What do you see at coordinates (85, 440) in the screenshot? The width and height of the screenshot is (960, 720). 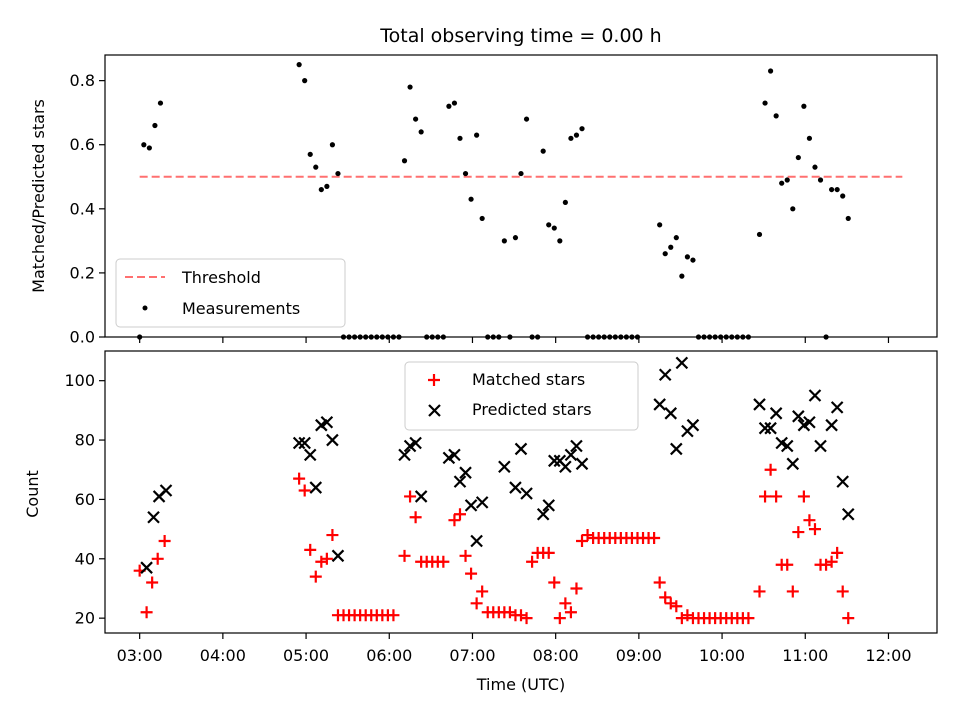 I see `y-tick-label: 80` at bounding box center [85, 440].